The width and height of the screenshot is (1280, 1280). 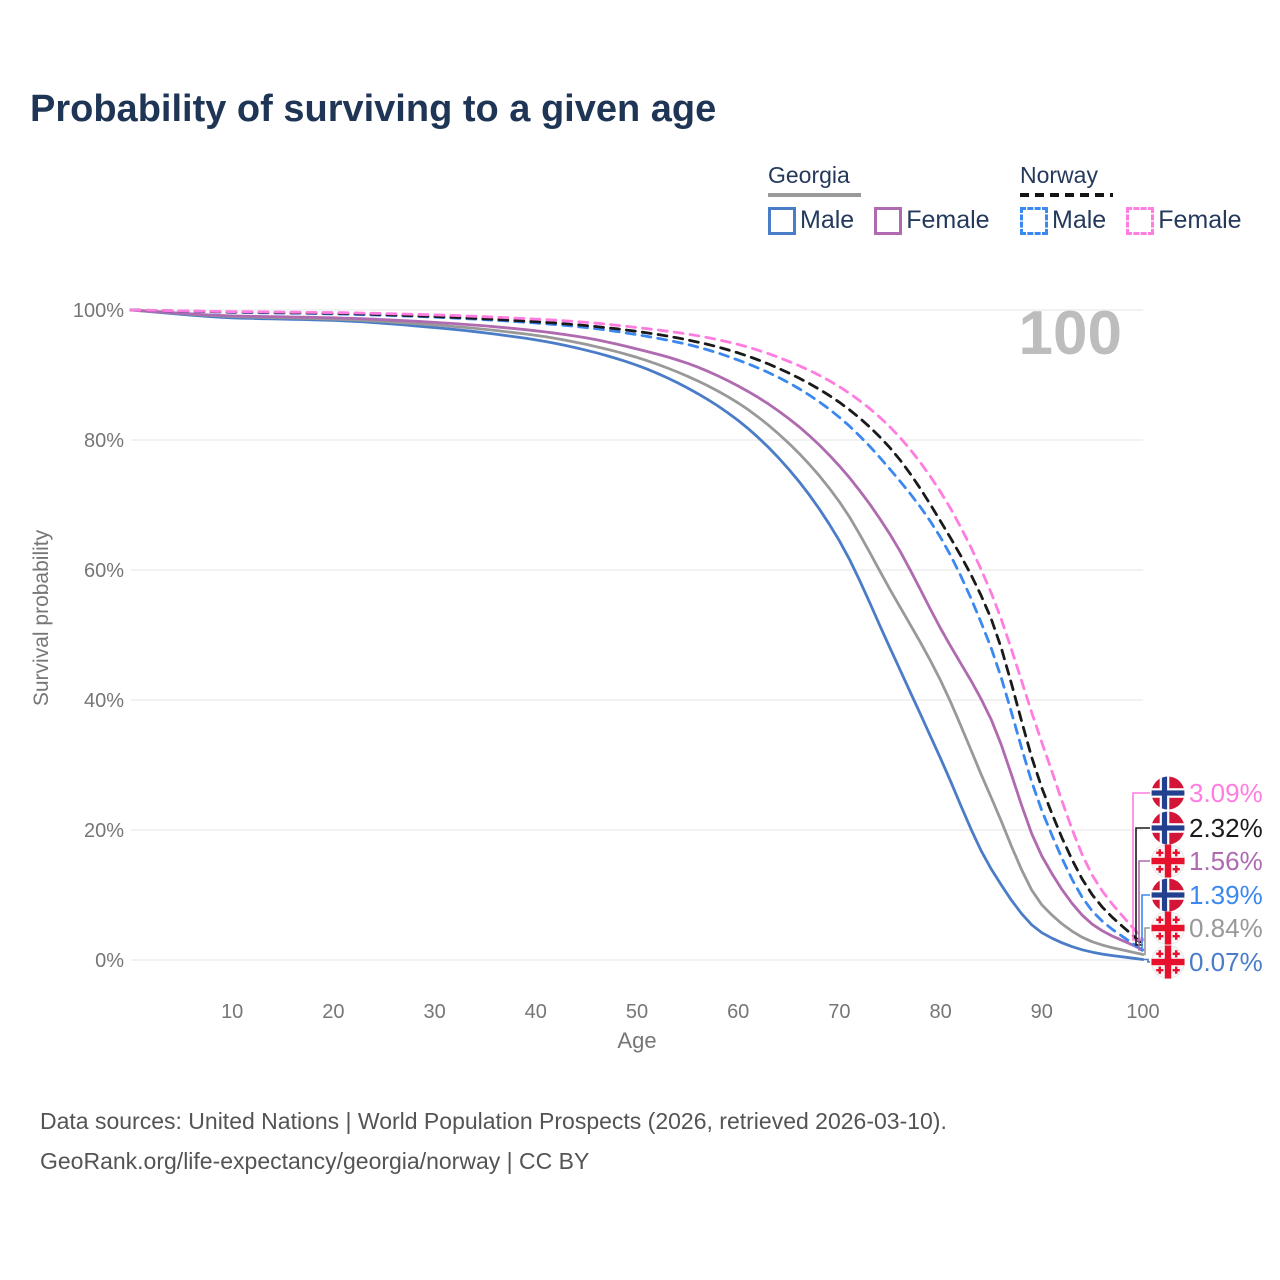 I want to click on legend-swatch-georgia-male-icon, so click(x=782, y=220).